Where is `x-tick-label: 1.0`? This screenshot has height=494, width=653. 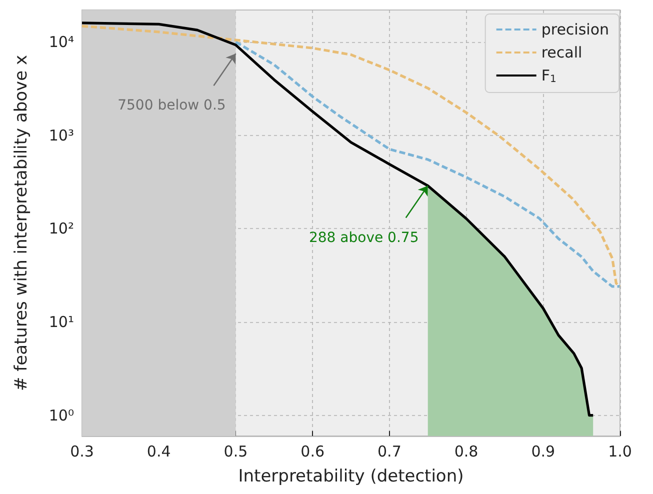
x-tick-label: 1.0 is located at coordinates (620, 451).